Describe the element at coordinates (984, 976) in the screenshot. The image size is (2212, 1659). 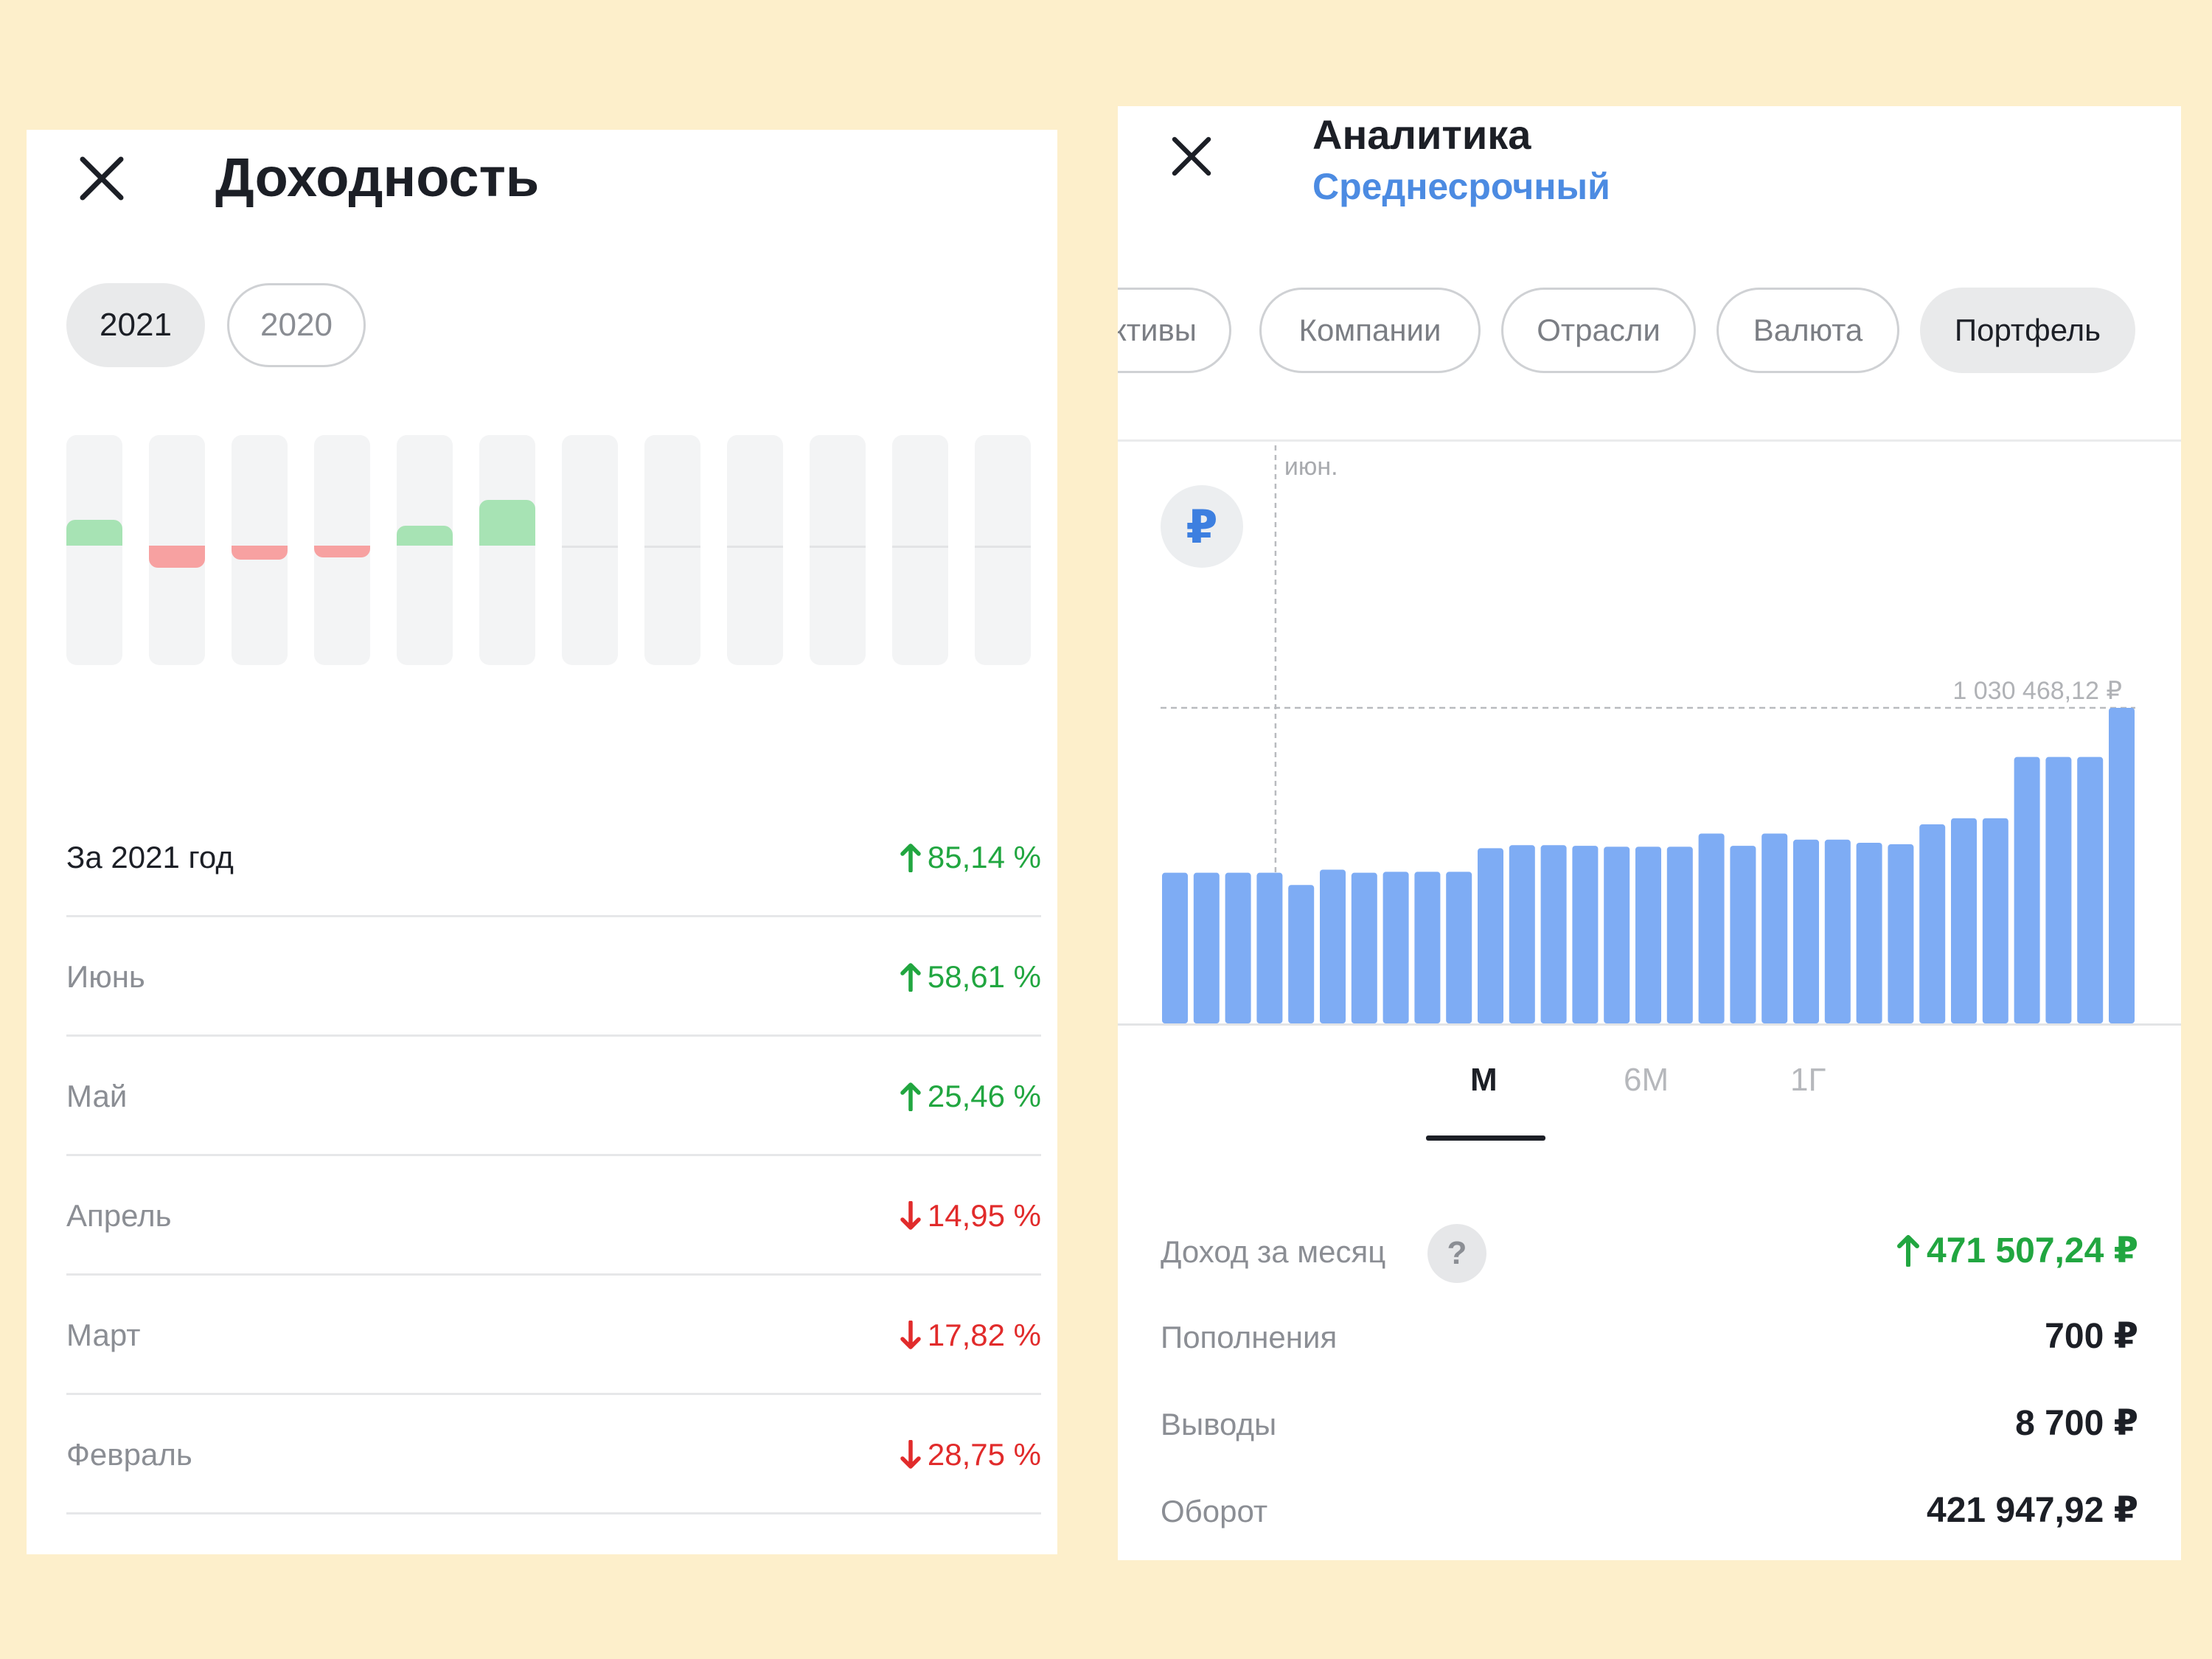
I see `returns-row-percent: 58,61 %` at that location.